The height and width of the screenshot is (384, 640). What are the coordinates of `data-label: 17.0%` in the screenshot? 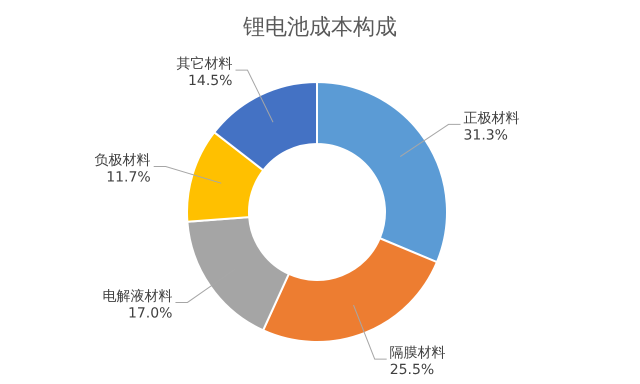 It's located at (150, 313).